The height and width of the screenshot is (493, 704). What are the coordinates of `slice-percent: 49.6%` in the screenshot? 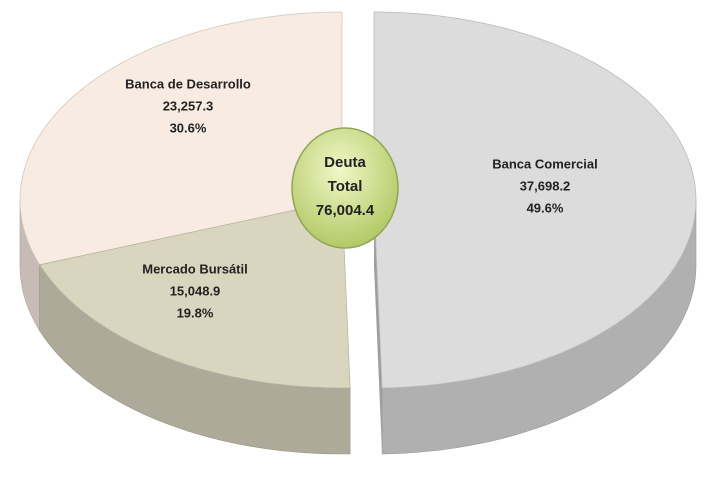 It's located at (545, 207).